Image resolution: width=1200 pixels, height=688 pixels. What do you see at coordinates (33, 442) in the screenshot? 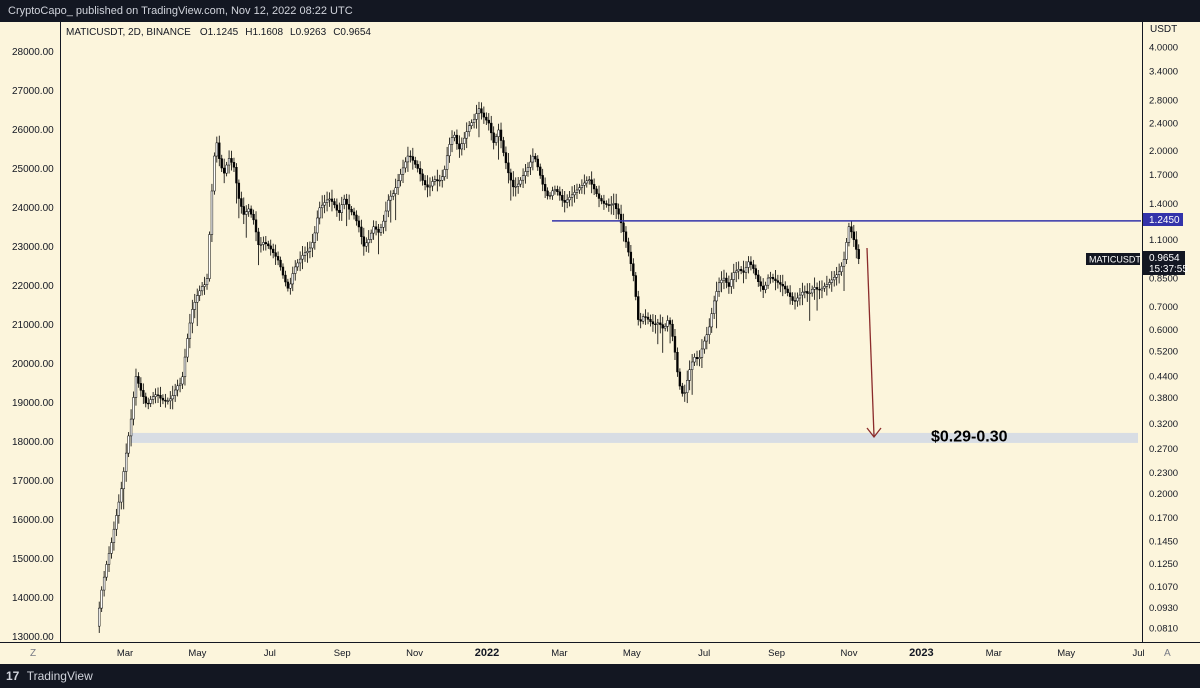
I see `left-axis-tick: 18000.00` at bounding box center [33, 442].